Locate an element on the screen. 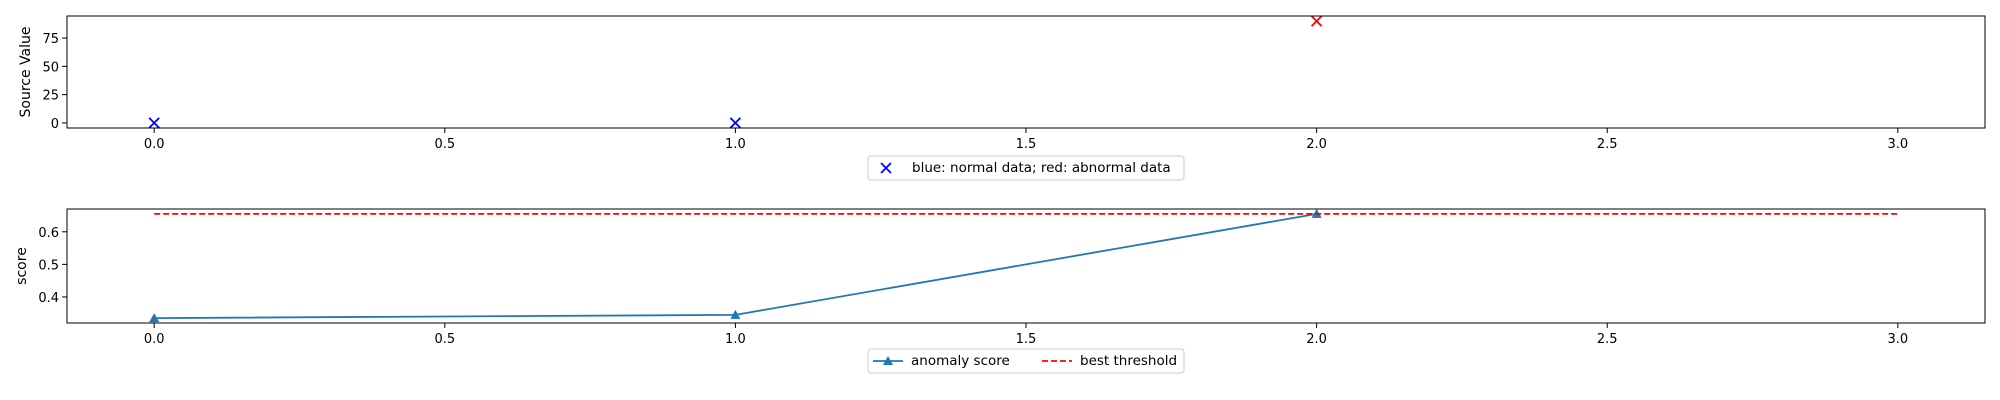  source-value-x-tick-label: 2.5 is located at coordinates (1607, 144).